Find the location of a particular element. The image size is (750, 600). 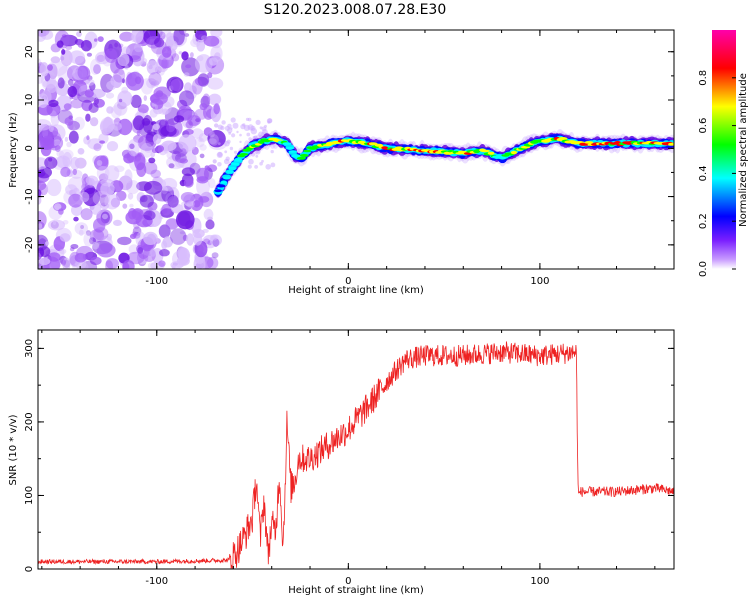

y-tick-label: -20 is located at coordinates (29, 245).